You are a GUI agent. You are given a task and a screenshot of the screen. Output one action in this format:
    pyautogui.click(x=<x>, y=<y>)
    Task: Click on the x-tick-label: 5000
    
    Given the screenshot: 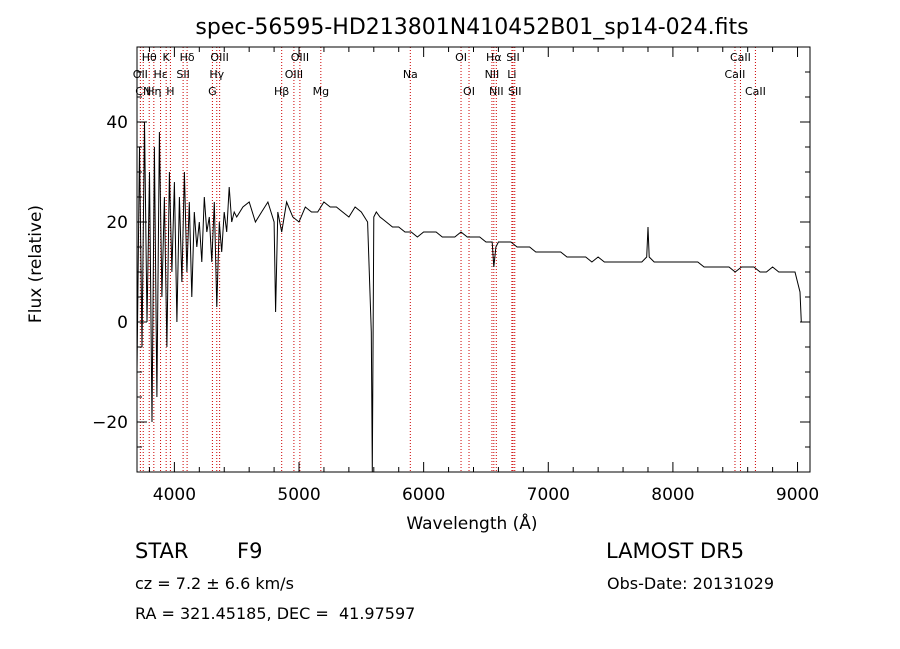 What is the action you would take?
    pyautogui.click(x=298, y=495)
    